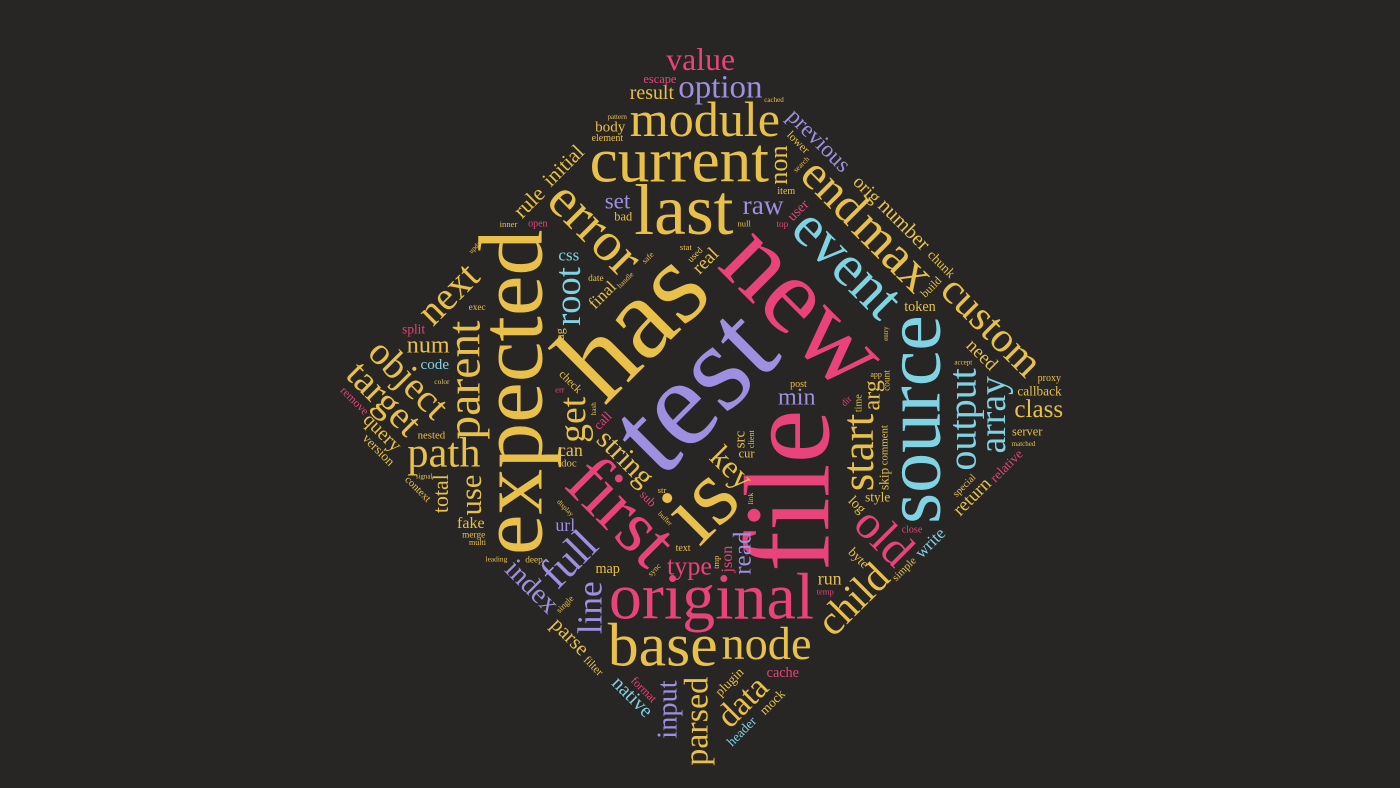 Image resolution: width=1400 pixels, height=788 pixels. What do you see at coordinates (623, 216) in the screenshot?
I see `word-bad: bad` at bounding box center [623, 216].